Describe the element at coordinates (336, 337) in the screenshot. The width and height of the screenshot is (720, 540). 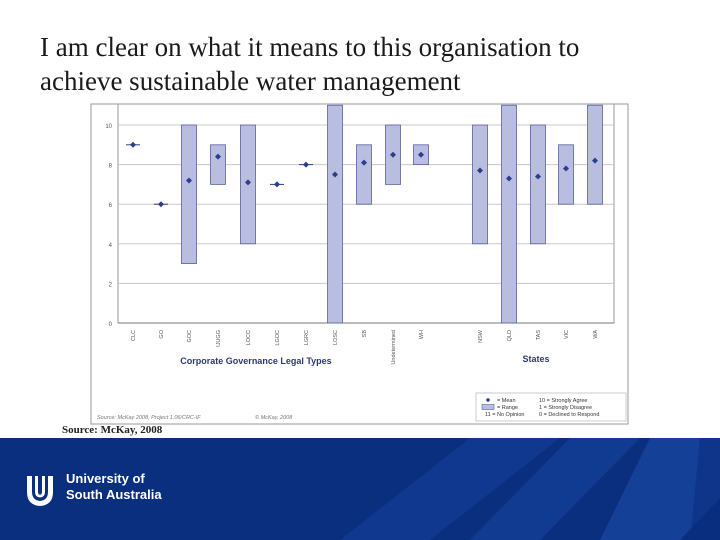
I see `x-tick-label-LOSC: LOSC` at that location.